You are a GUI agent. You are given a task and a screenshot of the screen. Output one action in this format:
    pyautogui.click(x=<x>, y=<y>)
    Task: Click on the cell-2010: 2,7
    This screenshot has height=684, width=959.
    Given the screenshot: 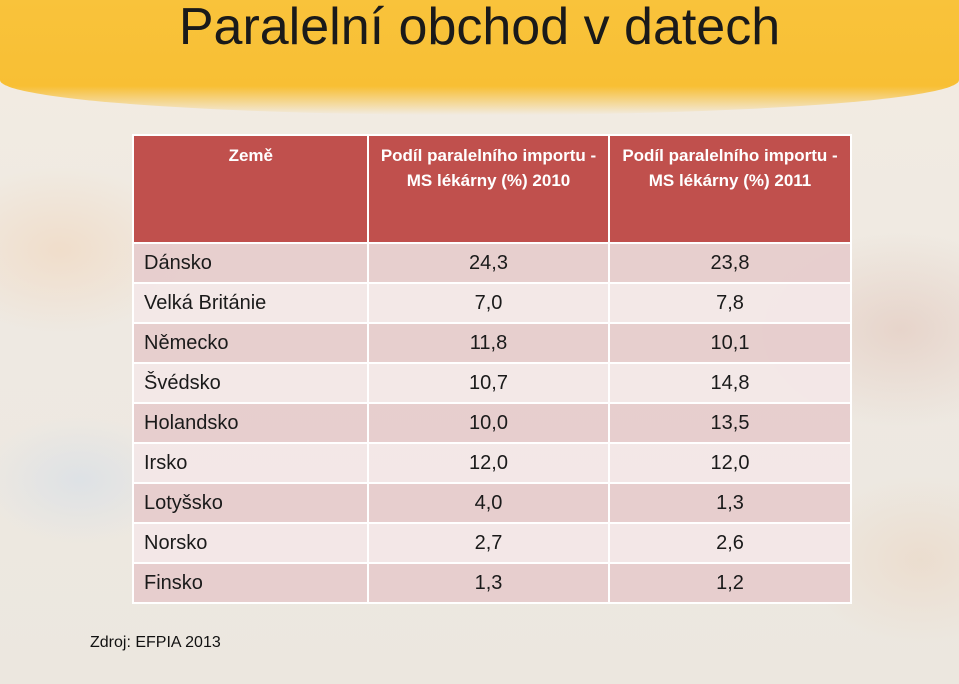 What is the action you would take?
    pyautogui.click(x=488, y=543)
    